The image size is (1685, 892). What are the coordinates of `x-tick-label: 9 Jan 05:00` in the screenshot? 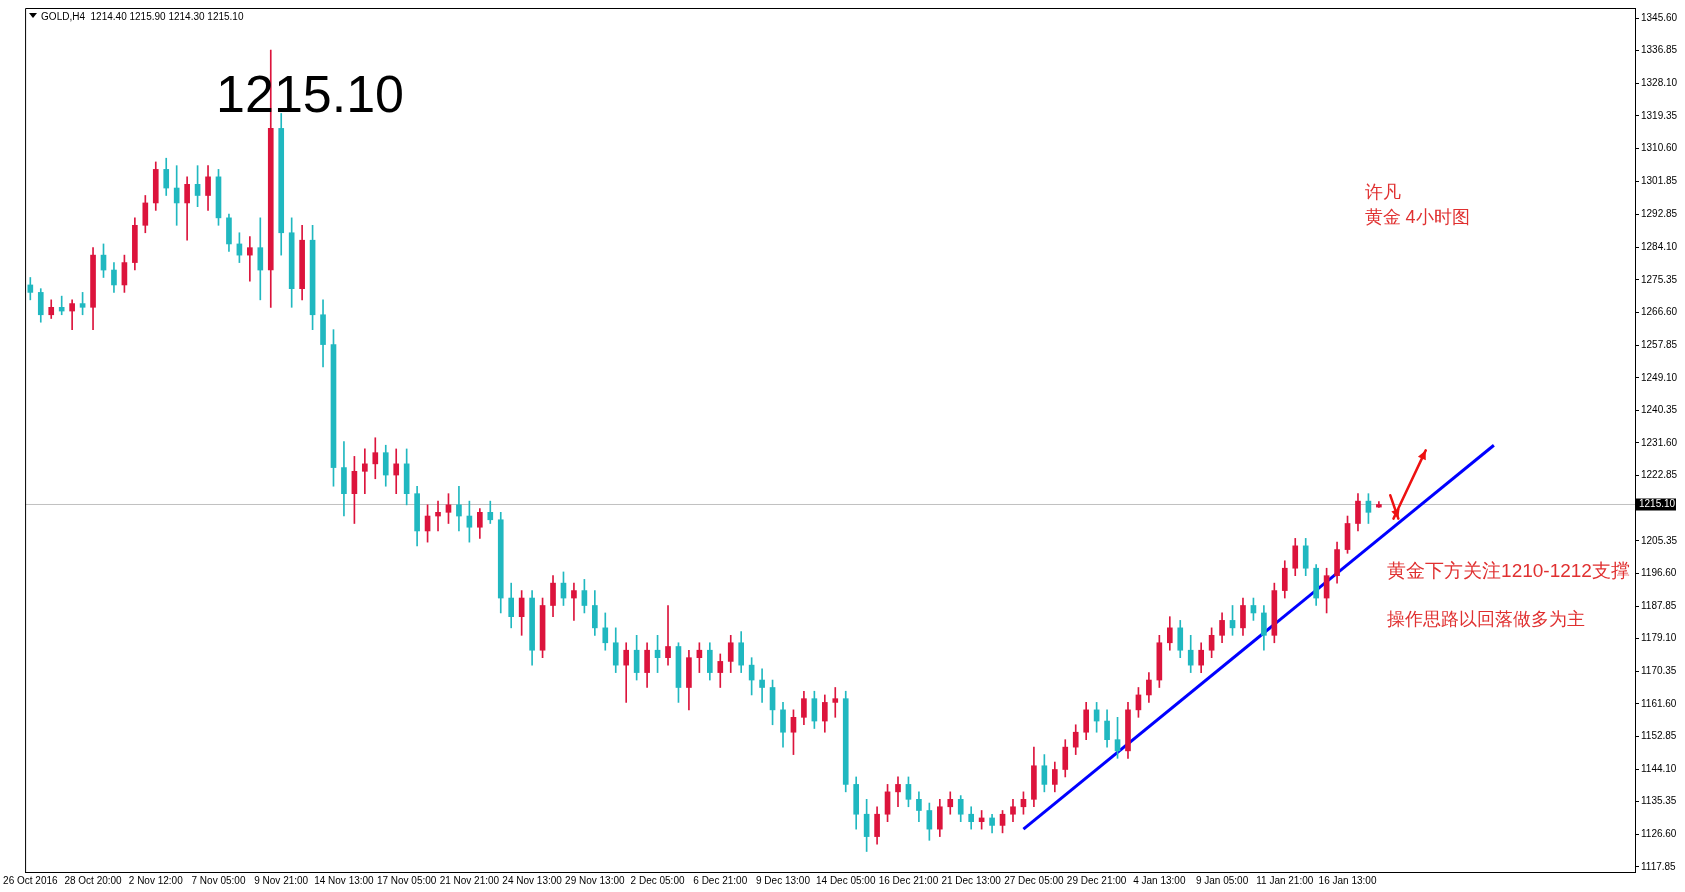 It's located at (1222, 880).